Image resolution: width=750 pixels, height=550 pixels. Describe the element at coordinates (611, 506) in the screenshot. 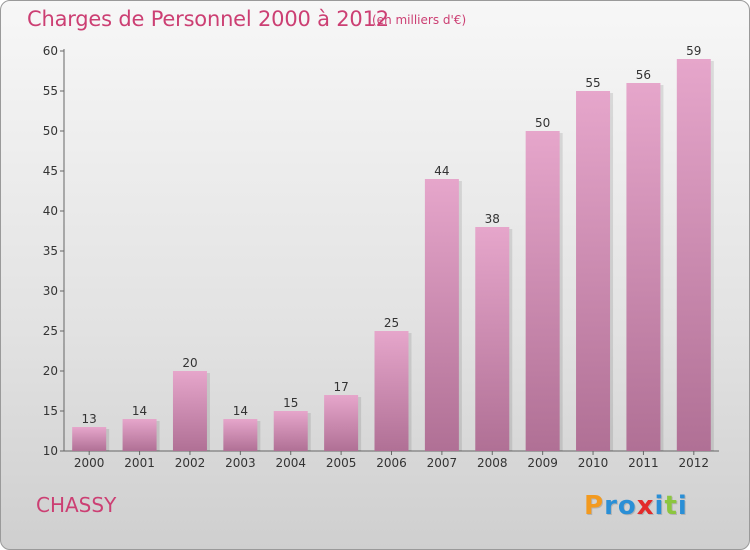

I see `logo-letter: r` at that location.